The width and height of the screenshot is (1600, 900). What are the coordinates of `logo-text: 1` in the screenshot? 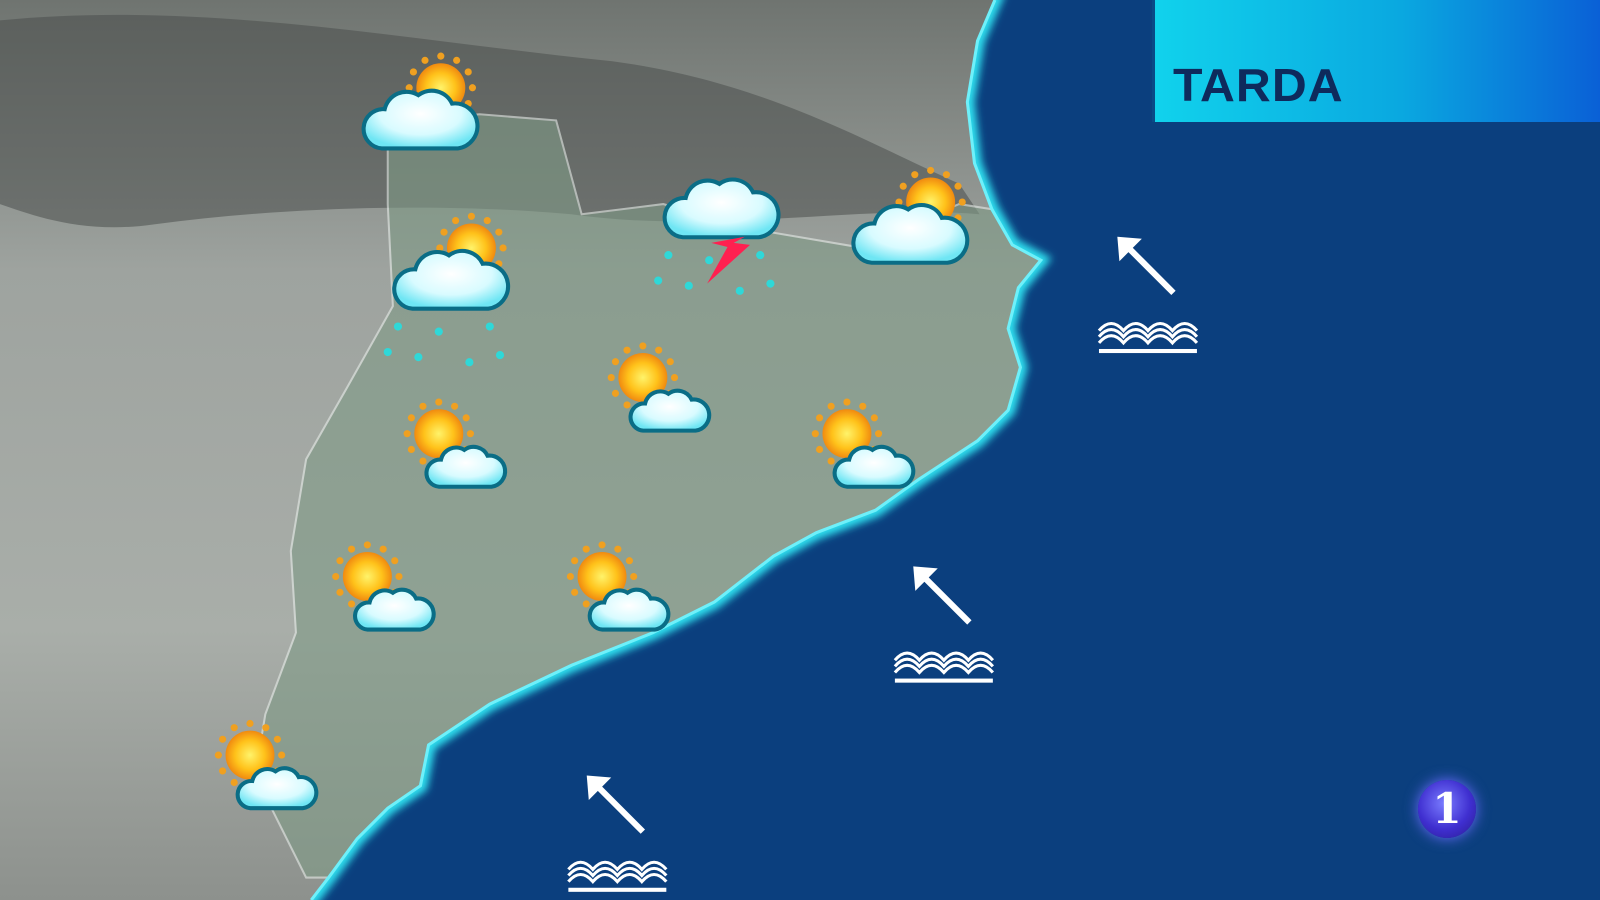 It's located at (1447, 808).